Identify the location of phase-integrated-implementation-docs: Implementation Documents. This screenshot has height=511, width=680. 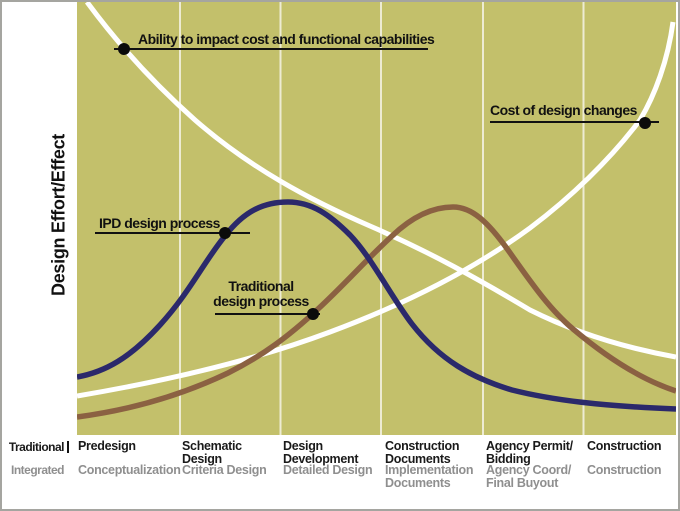
(429, 476).